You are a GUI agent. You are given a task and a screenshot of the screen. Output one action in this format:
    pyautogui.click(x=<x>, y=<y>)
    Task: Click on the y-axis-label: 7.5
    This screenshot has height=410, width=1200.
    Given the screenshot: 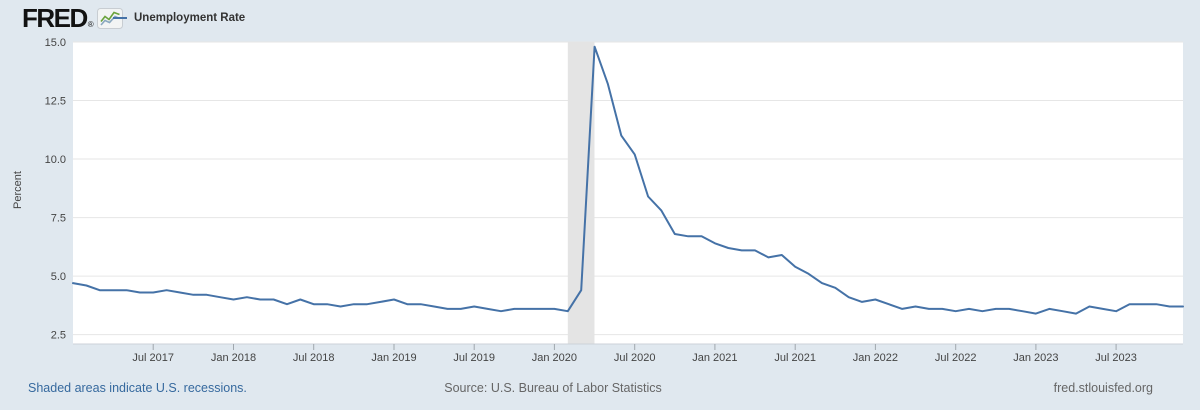 What is the action you would take?
    pyautogui.click(x=58, y=219)
    